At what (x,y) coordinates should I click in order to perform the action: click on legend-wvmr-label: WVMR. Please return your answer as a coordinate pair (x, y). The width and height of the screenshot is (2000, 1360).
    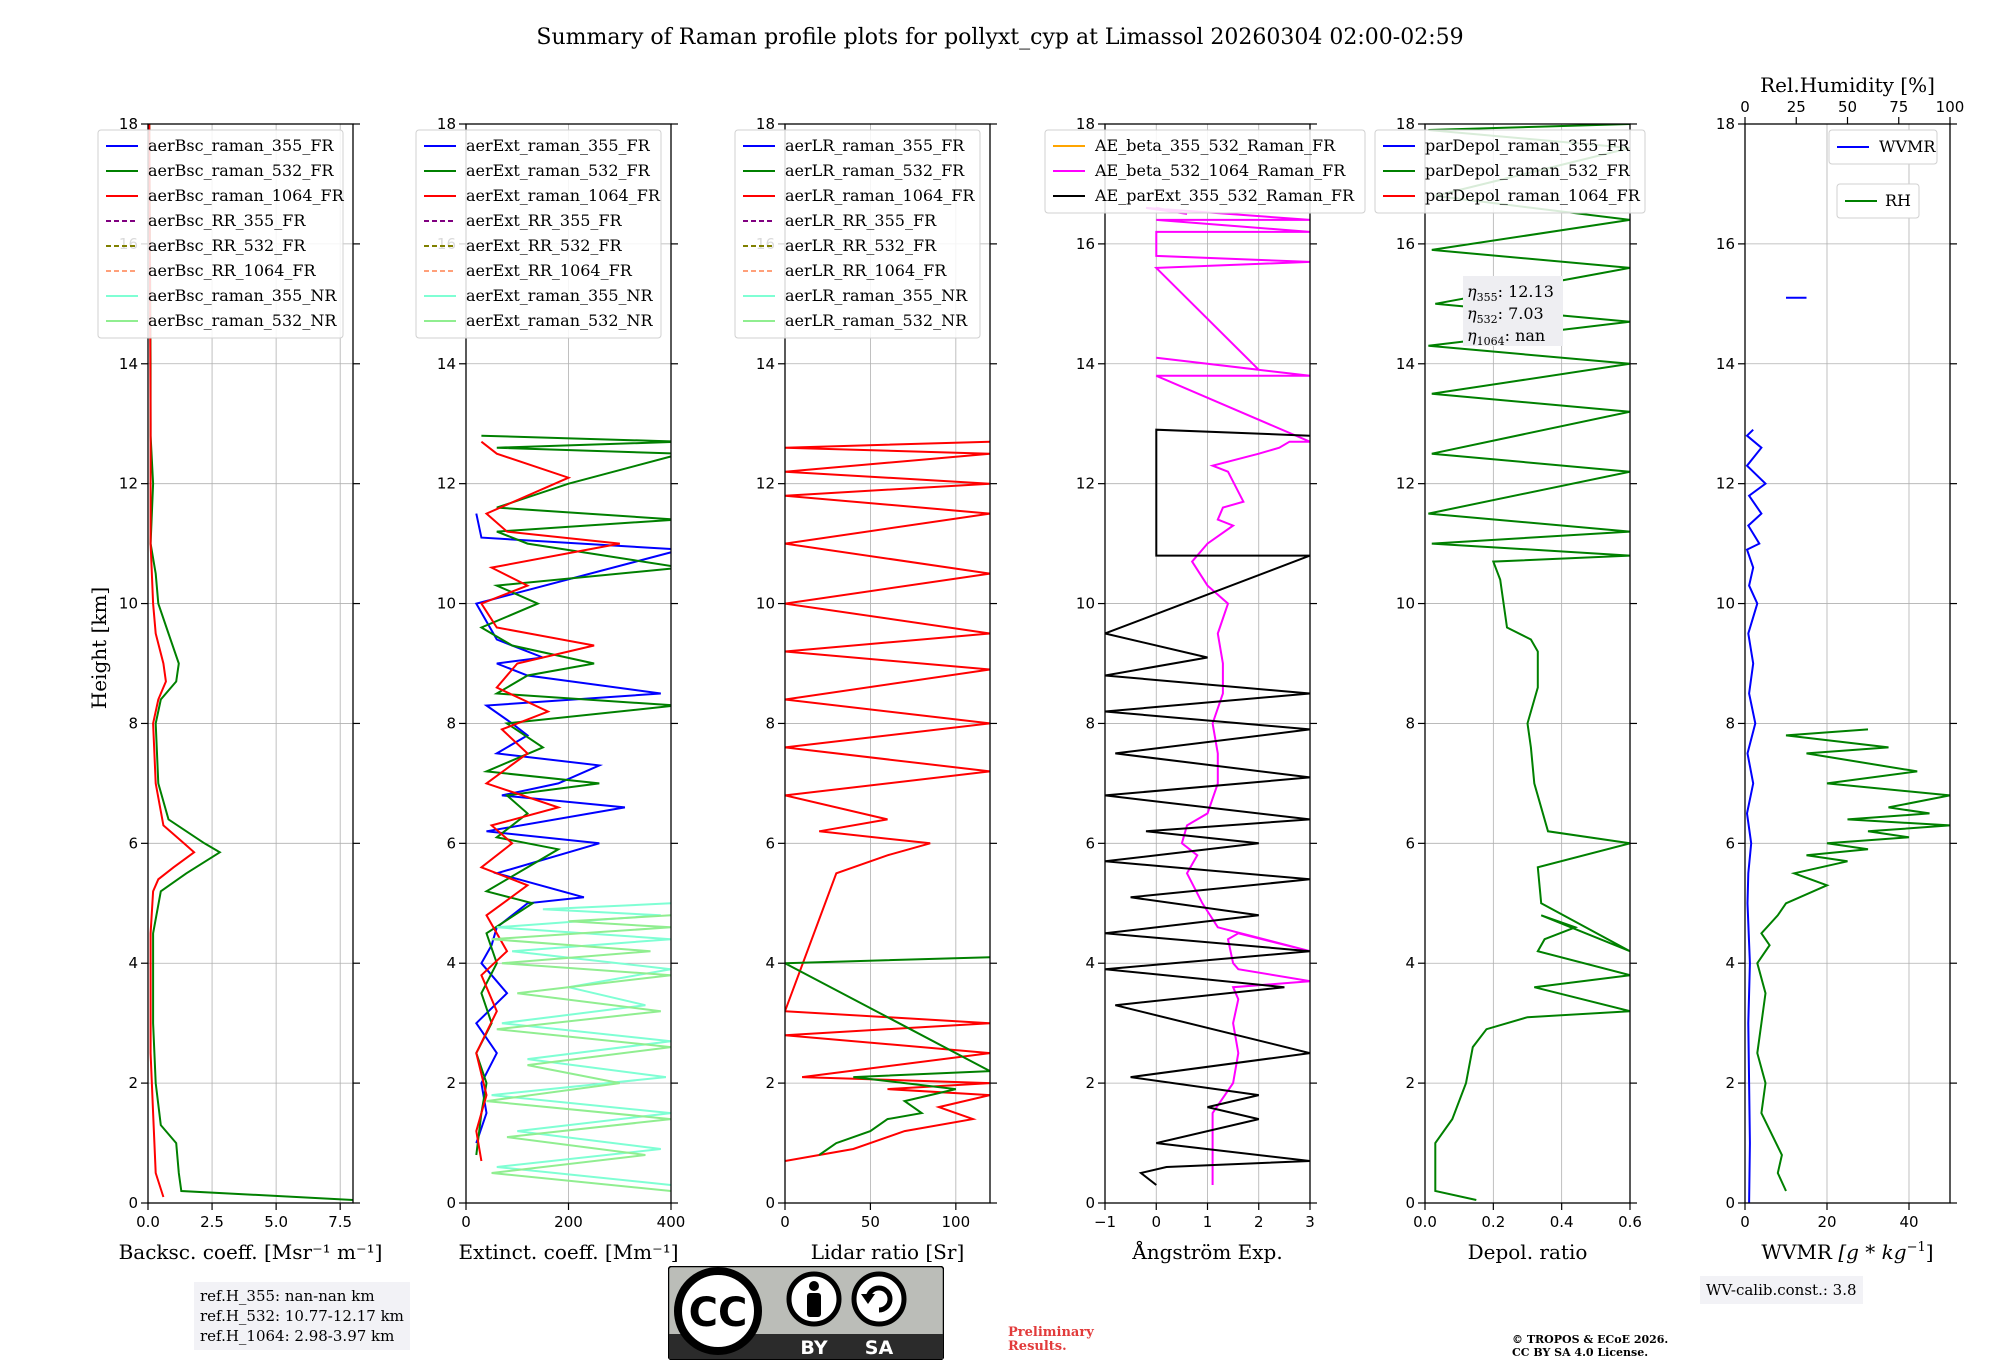
    Looking at the image, I should click on (1907, 146).